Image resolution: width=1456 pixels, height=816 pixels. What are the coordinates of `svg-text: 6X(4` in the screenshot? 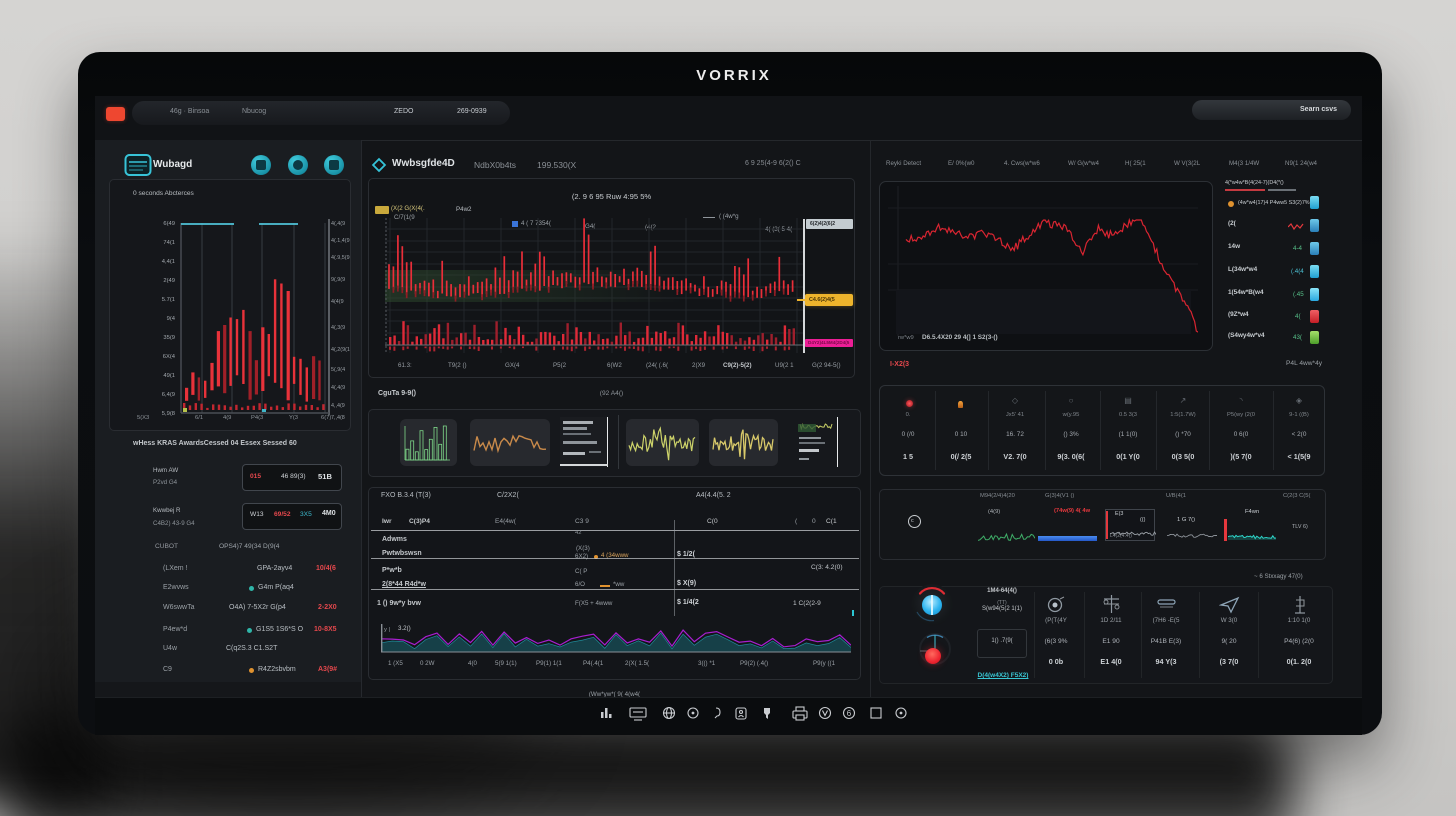 It's located at (169, 357).